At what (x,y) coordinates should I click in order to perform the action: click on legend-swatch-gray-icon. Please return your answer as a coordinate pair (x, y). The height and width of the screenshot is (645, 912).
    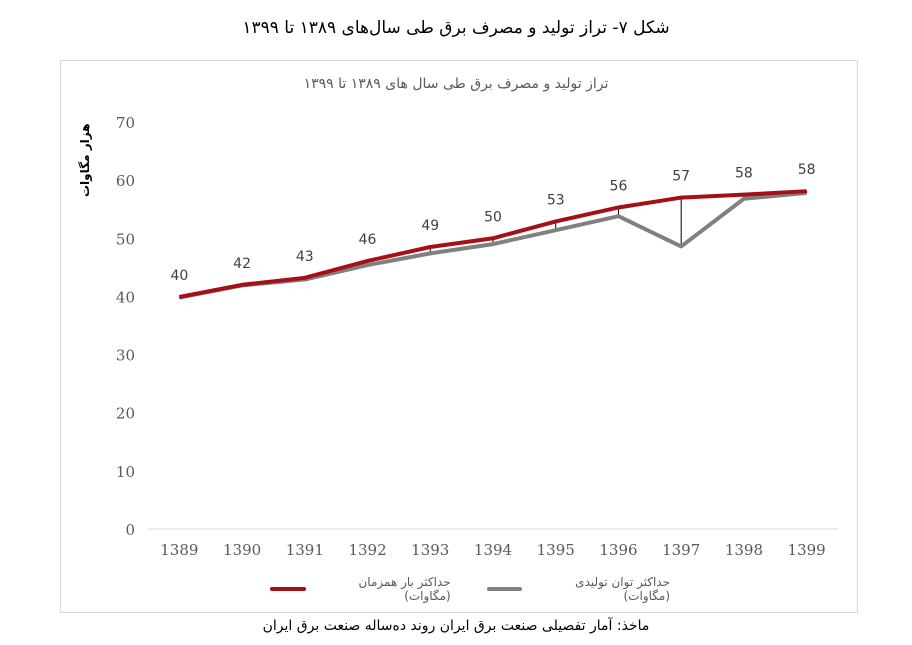
    Looking at the image, I should click on (504, 589).